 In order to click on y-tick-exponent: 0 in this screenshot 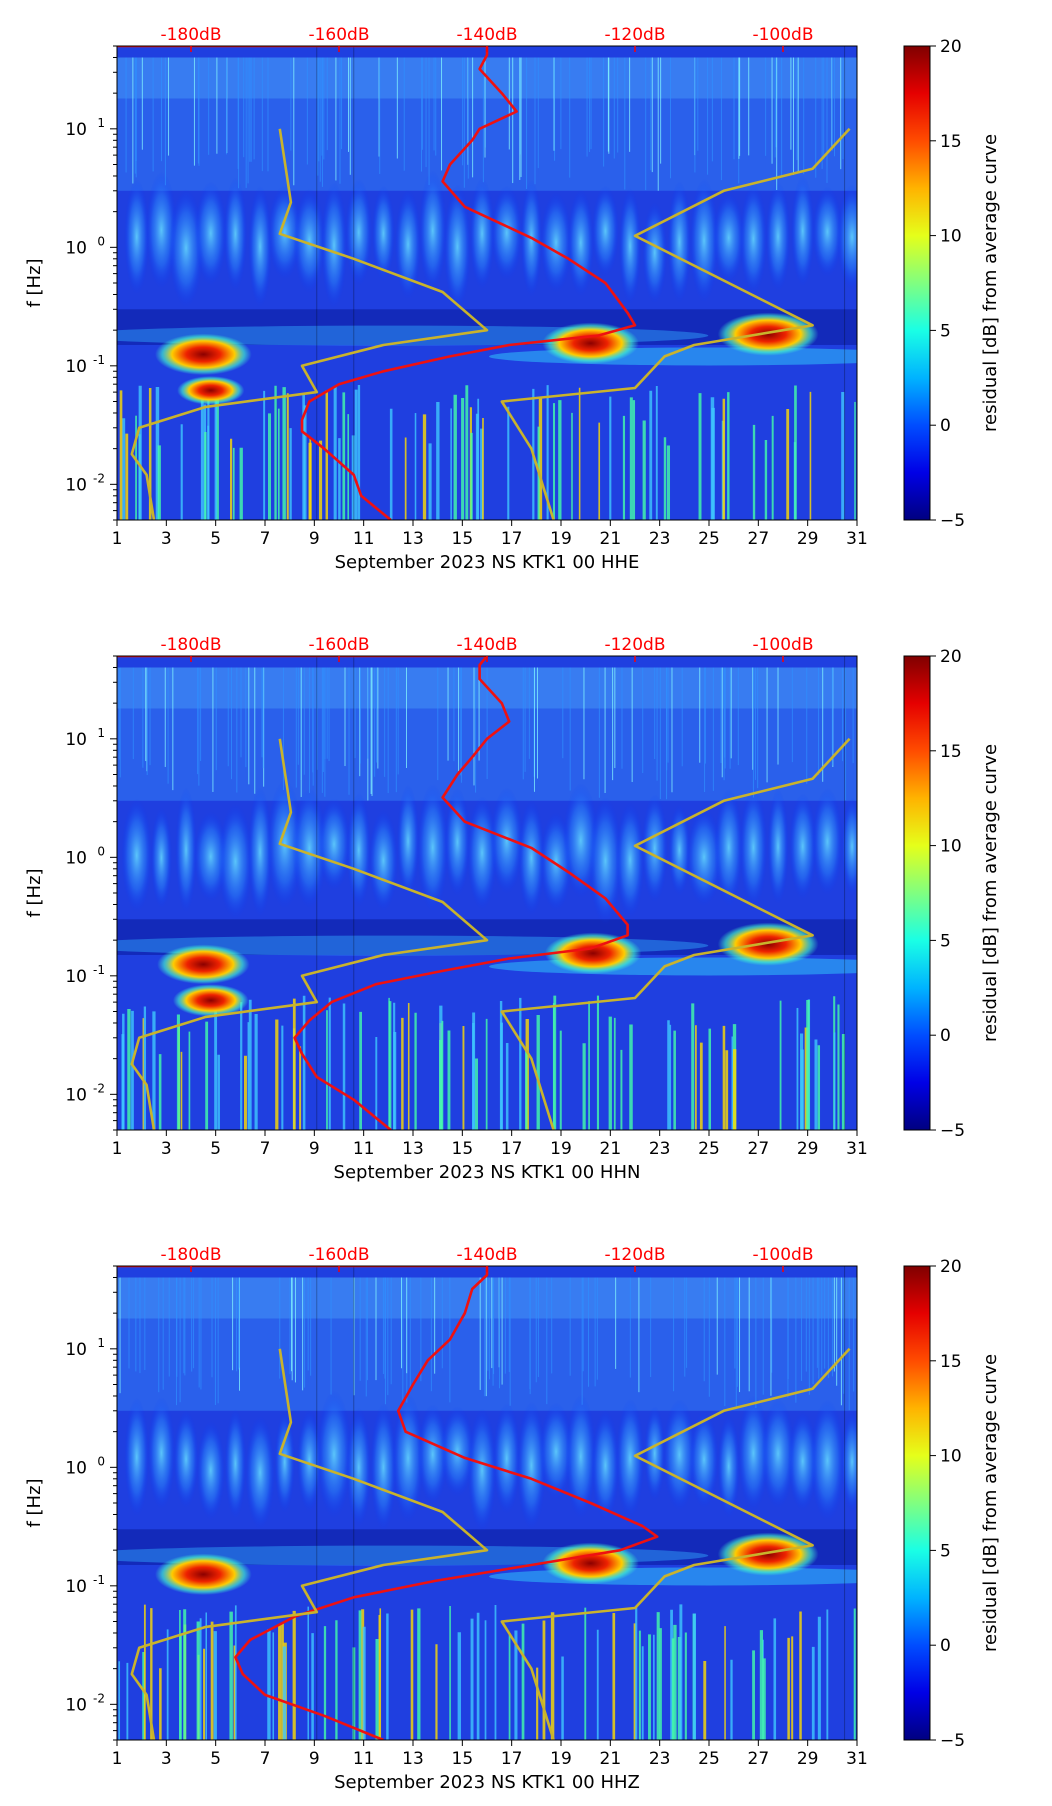, I will do `click(101, 241)`.